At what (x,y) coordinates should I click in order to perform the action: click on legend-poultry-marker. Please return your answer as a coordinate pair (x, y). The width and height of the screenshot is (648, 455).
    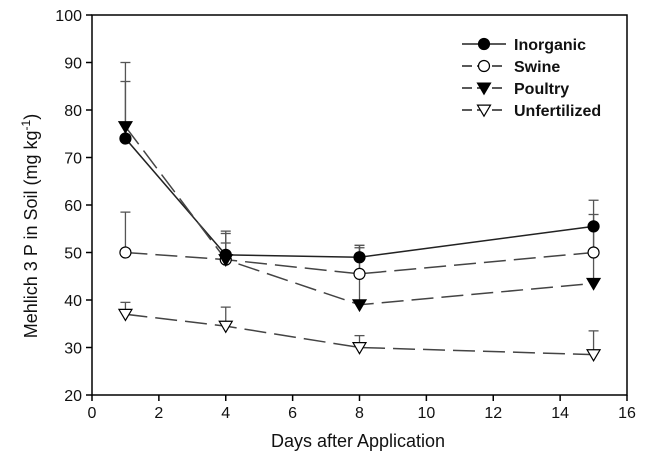
    Looking at the image, I should click on (484, 89).